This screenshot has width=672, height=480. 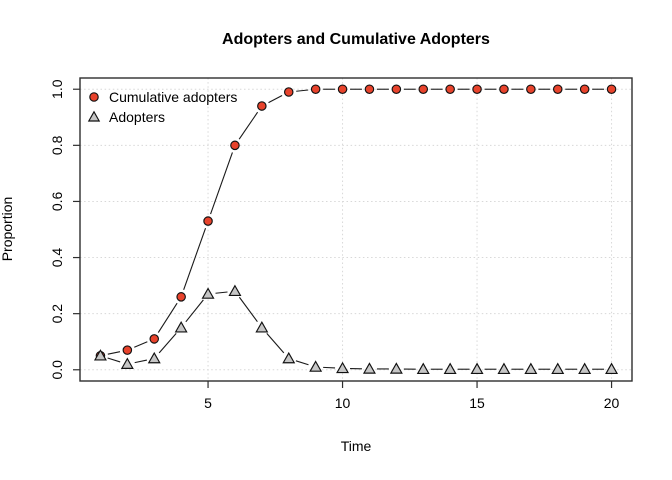 I want to click on legend-item-adopters: Adopters, so click(x=161, y=117).